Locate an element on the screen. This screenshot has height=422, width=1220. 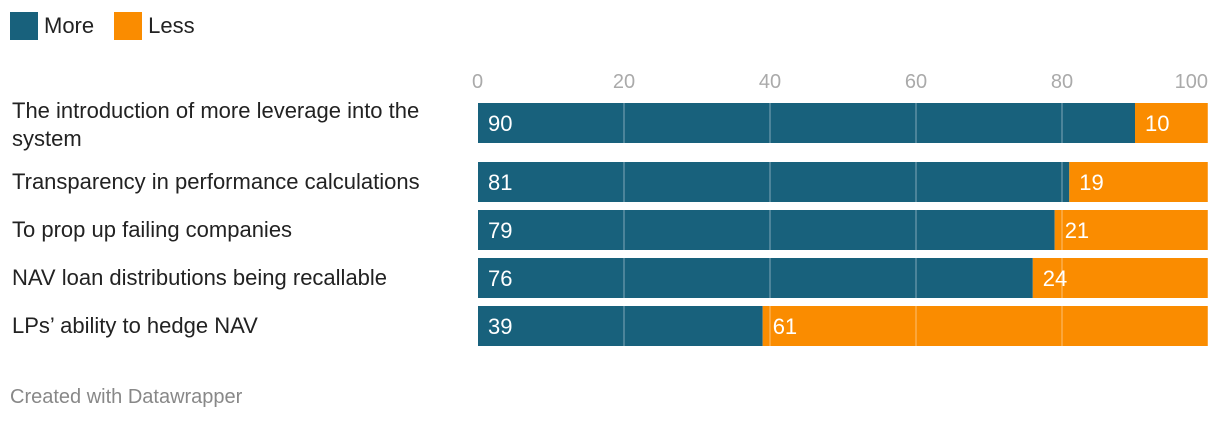
data-label-more: 81 is located at coordinates (500, 182).